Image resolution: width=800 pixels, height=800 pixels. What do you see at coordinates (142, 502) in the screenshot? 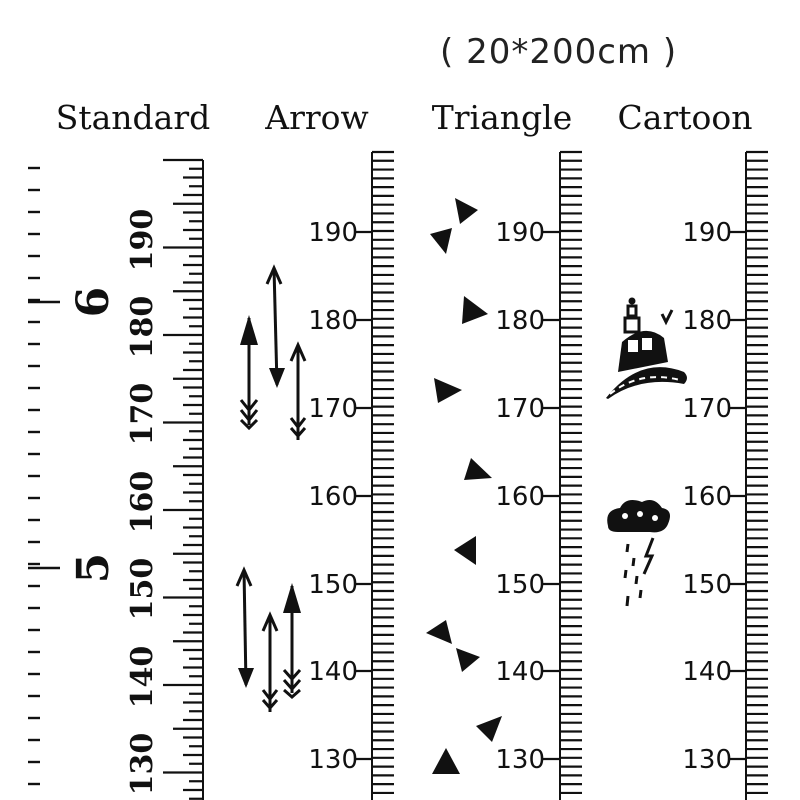
I see `std-label-160: 160` at bounding box center [142, 502].